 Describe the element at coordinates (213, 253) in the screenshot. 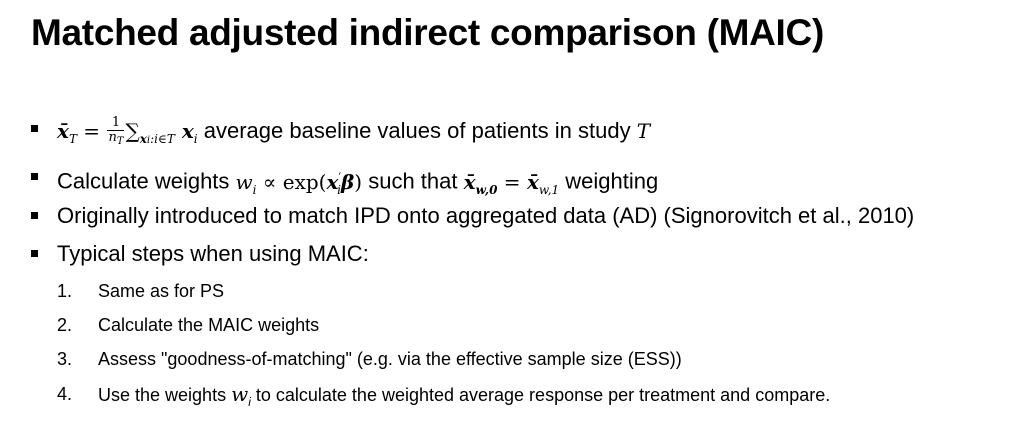

I see `bullet-text: Typical steps when using MAIC:` at that location.